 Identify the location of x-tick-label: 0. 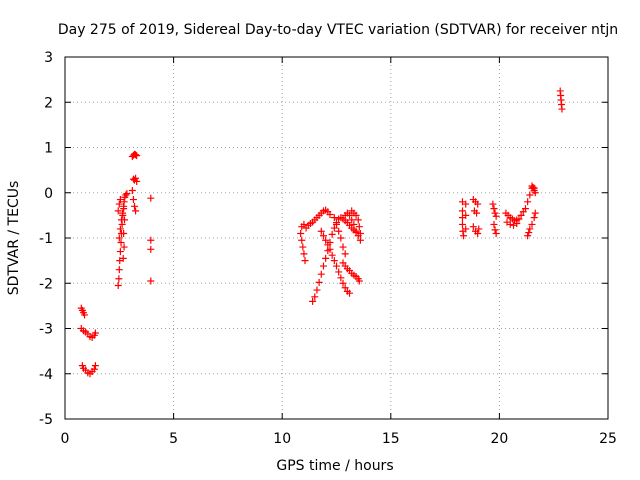
(65, 439).